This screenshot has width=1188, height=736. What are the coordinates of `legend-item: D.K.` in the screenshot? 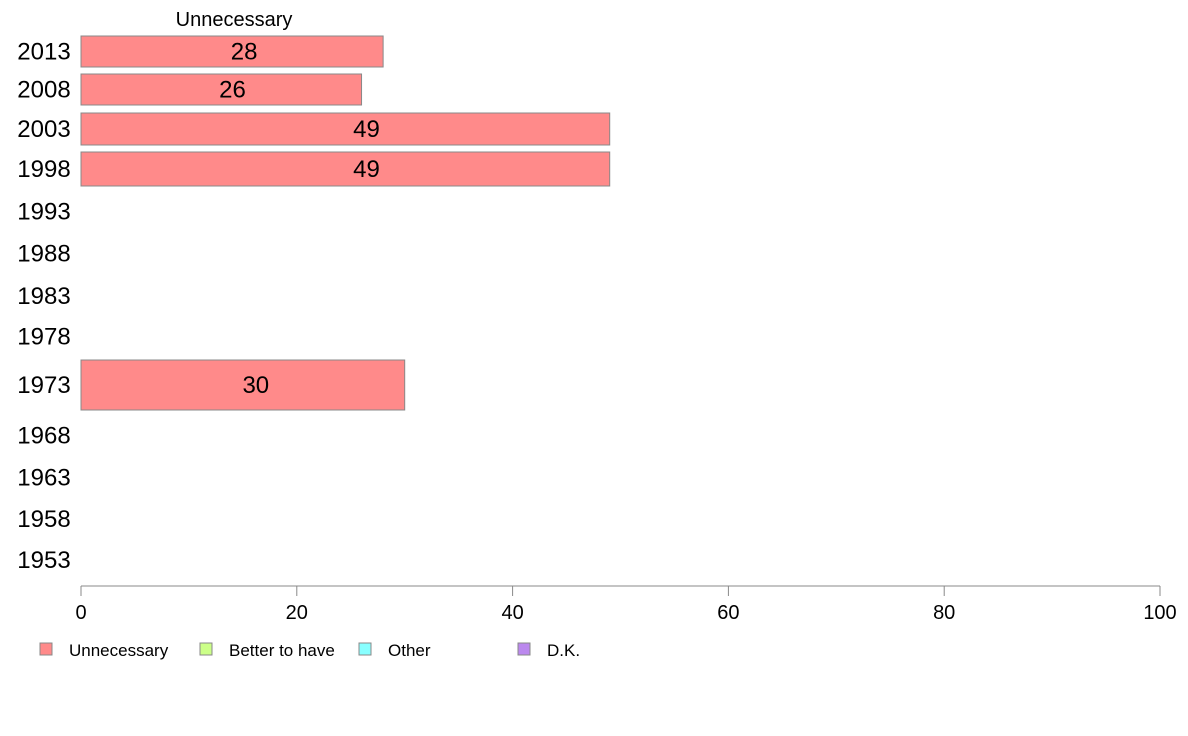 It's located at (548, 650).